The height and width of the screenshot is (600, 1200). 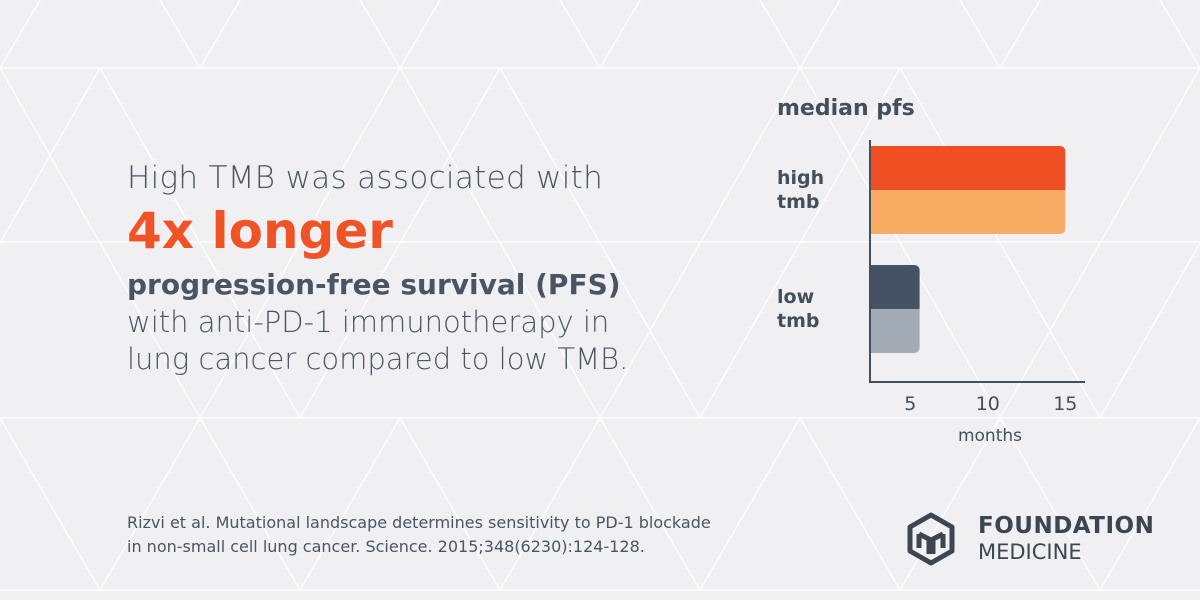 What do you see at coordinates (365, 178) in the screenshot?
I see `headline-line-1: High TMB was associated with` at bounding box center [365, 178].